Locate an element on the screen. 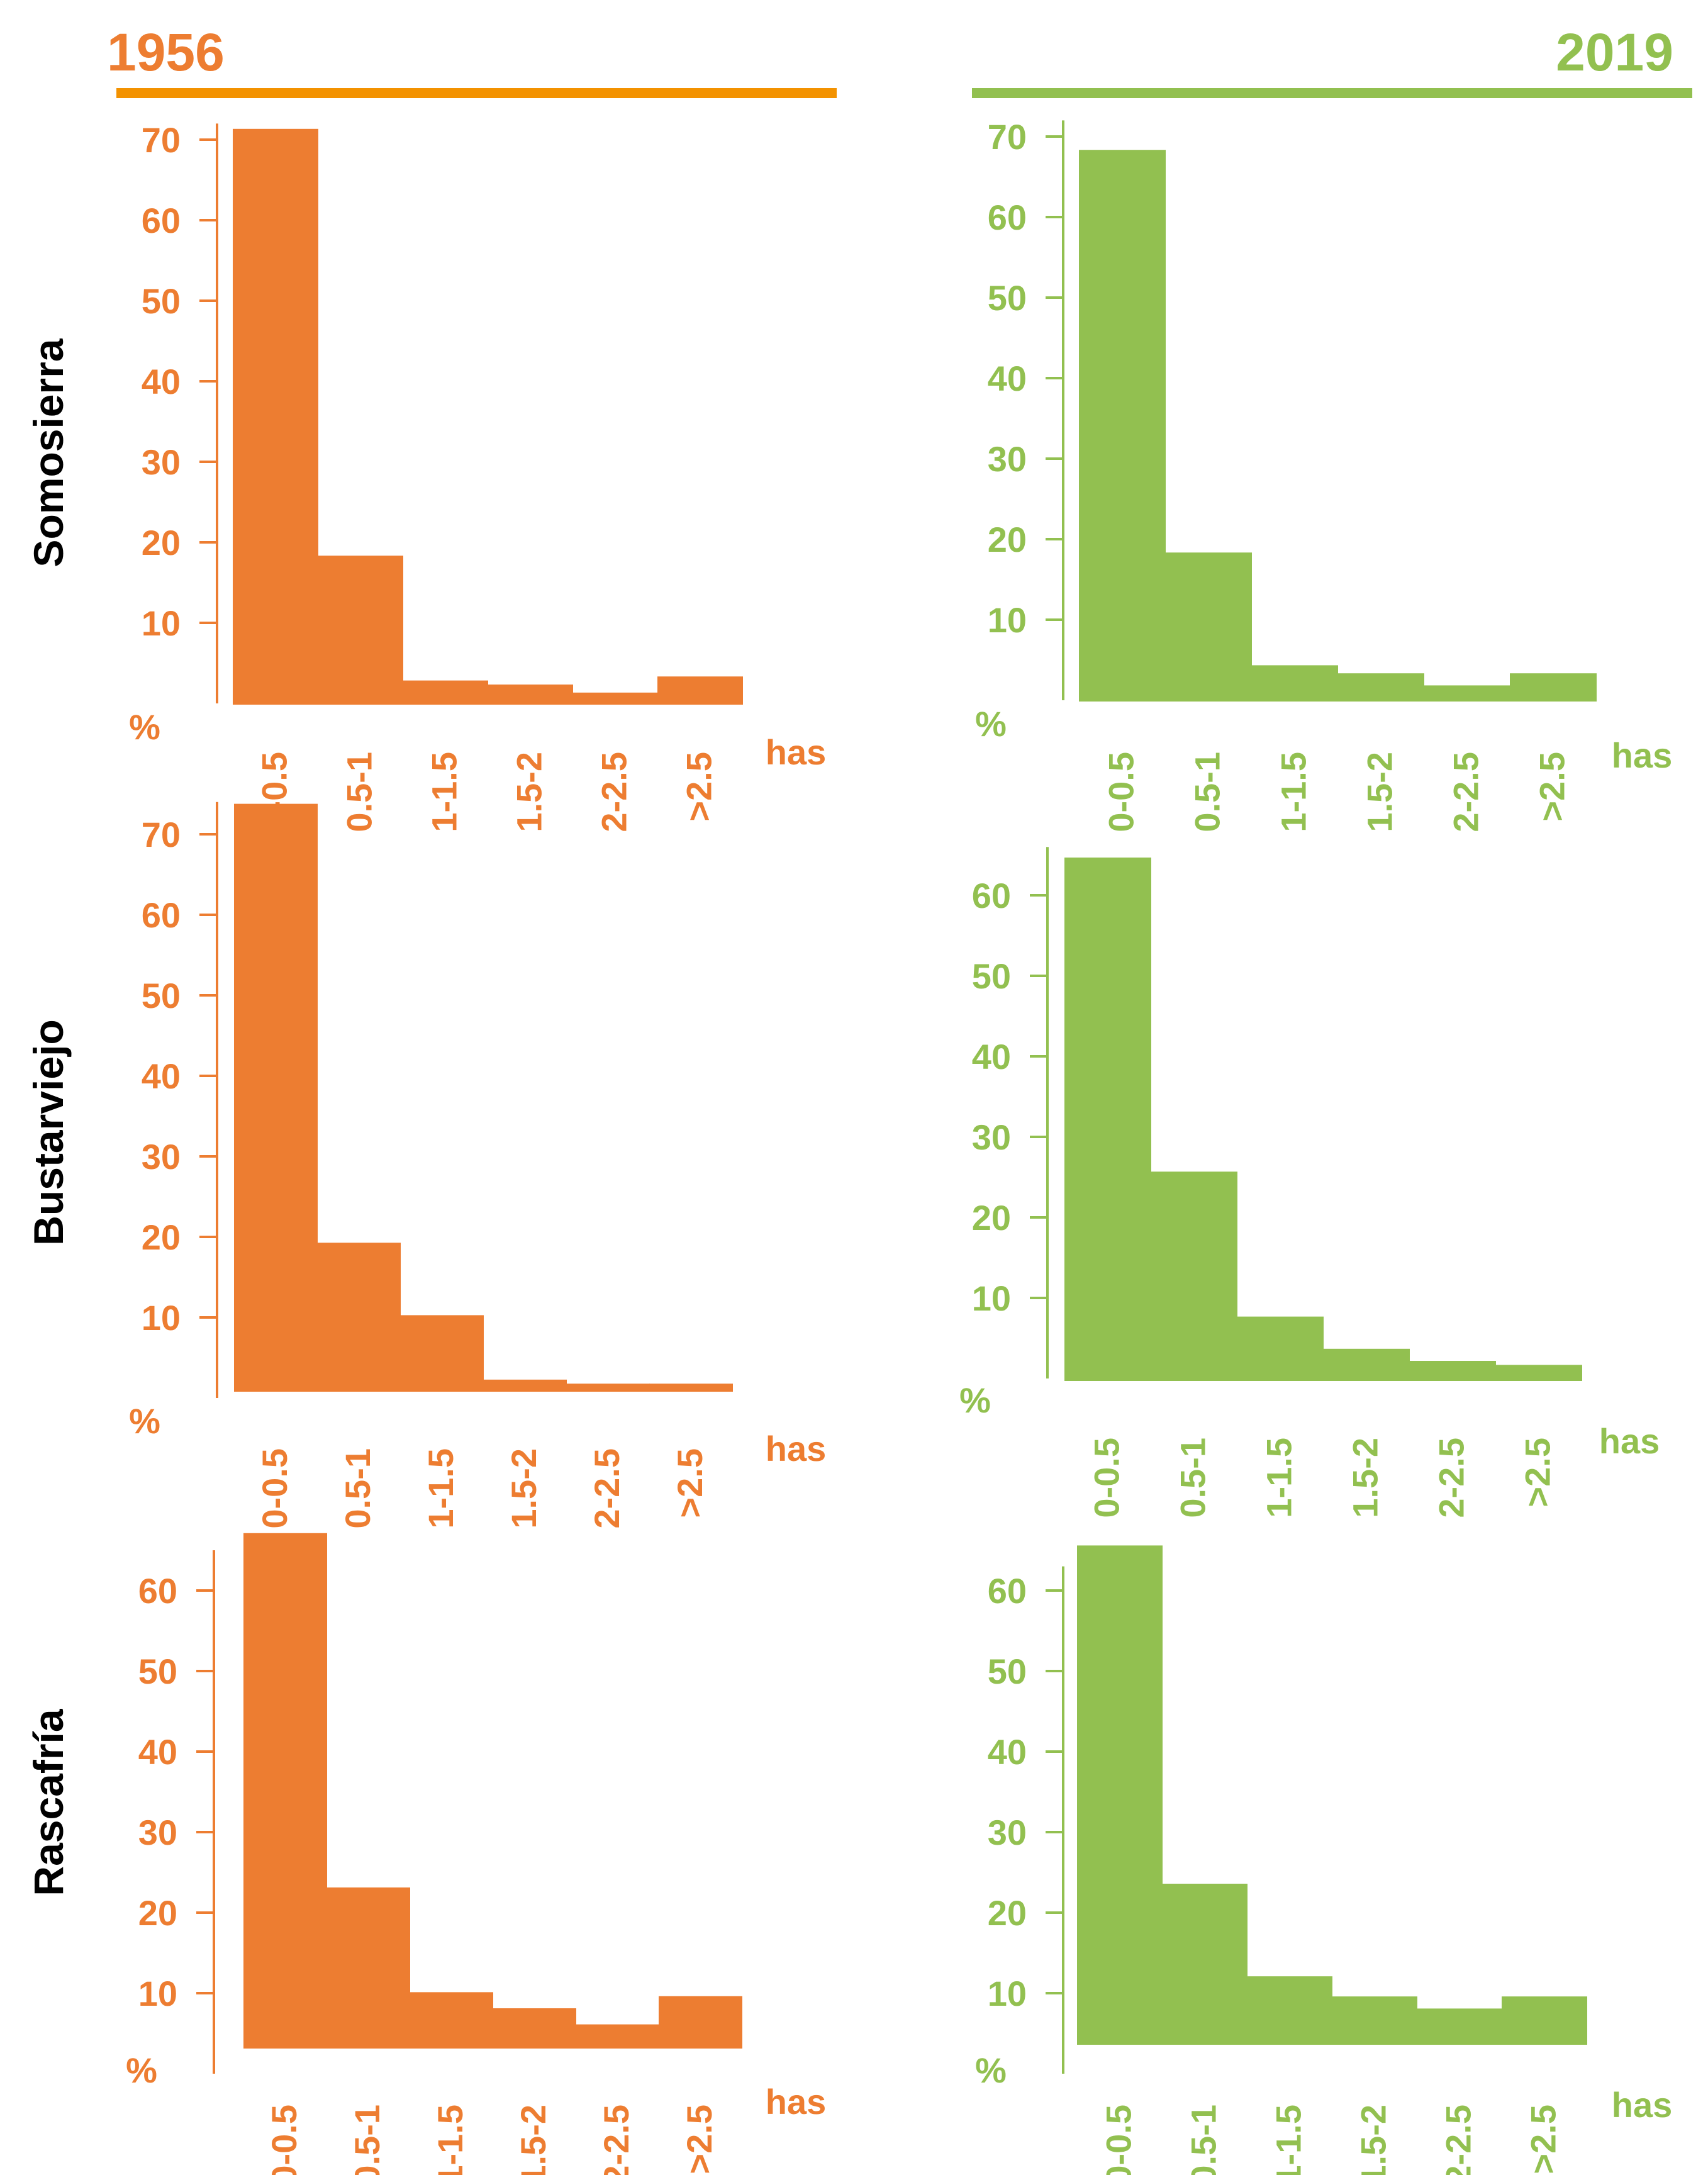 Image resolution: width=1708 pixels, height=2175 pixels. row-label-somosierra: Somosierra is located at coordinates (48, 453).